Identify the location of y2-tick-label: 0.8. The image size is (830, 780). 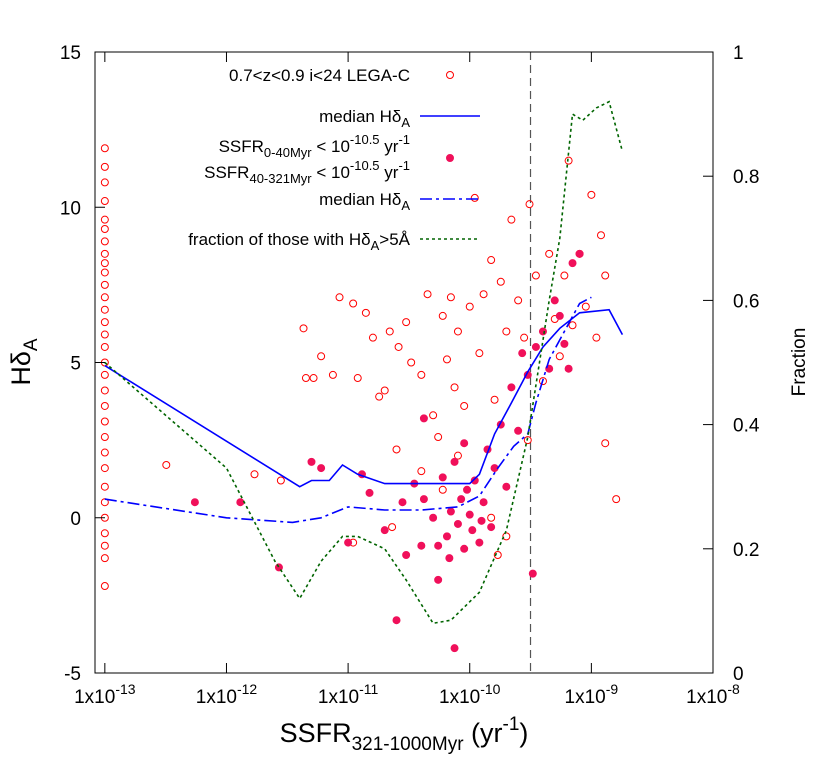
(746, 177).